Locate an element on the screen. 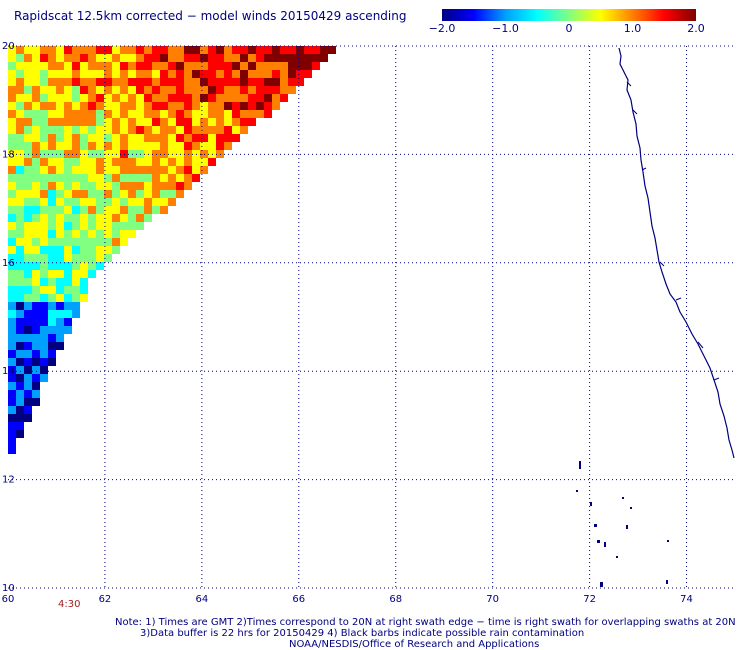 The height and width of the screenshot is (650, 740). latitude-tick-label: 20 is located at coordinates (8, 46).